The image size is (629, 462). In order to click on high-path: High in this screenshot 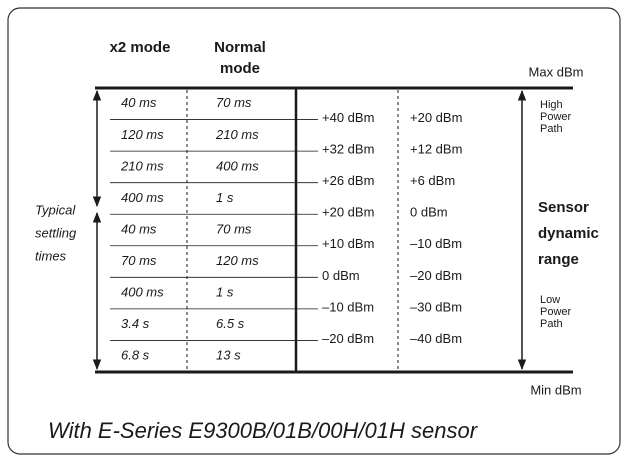, I will do `click(551, 105)`.